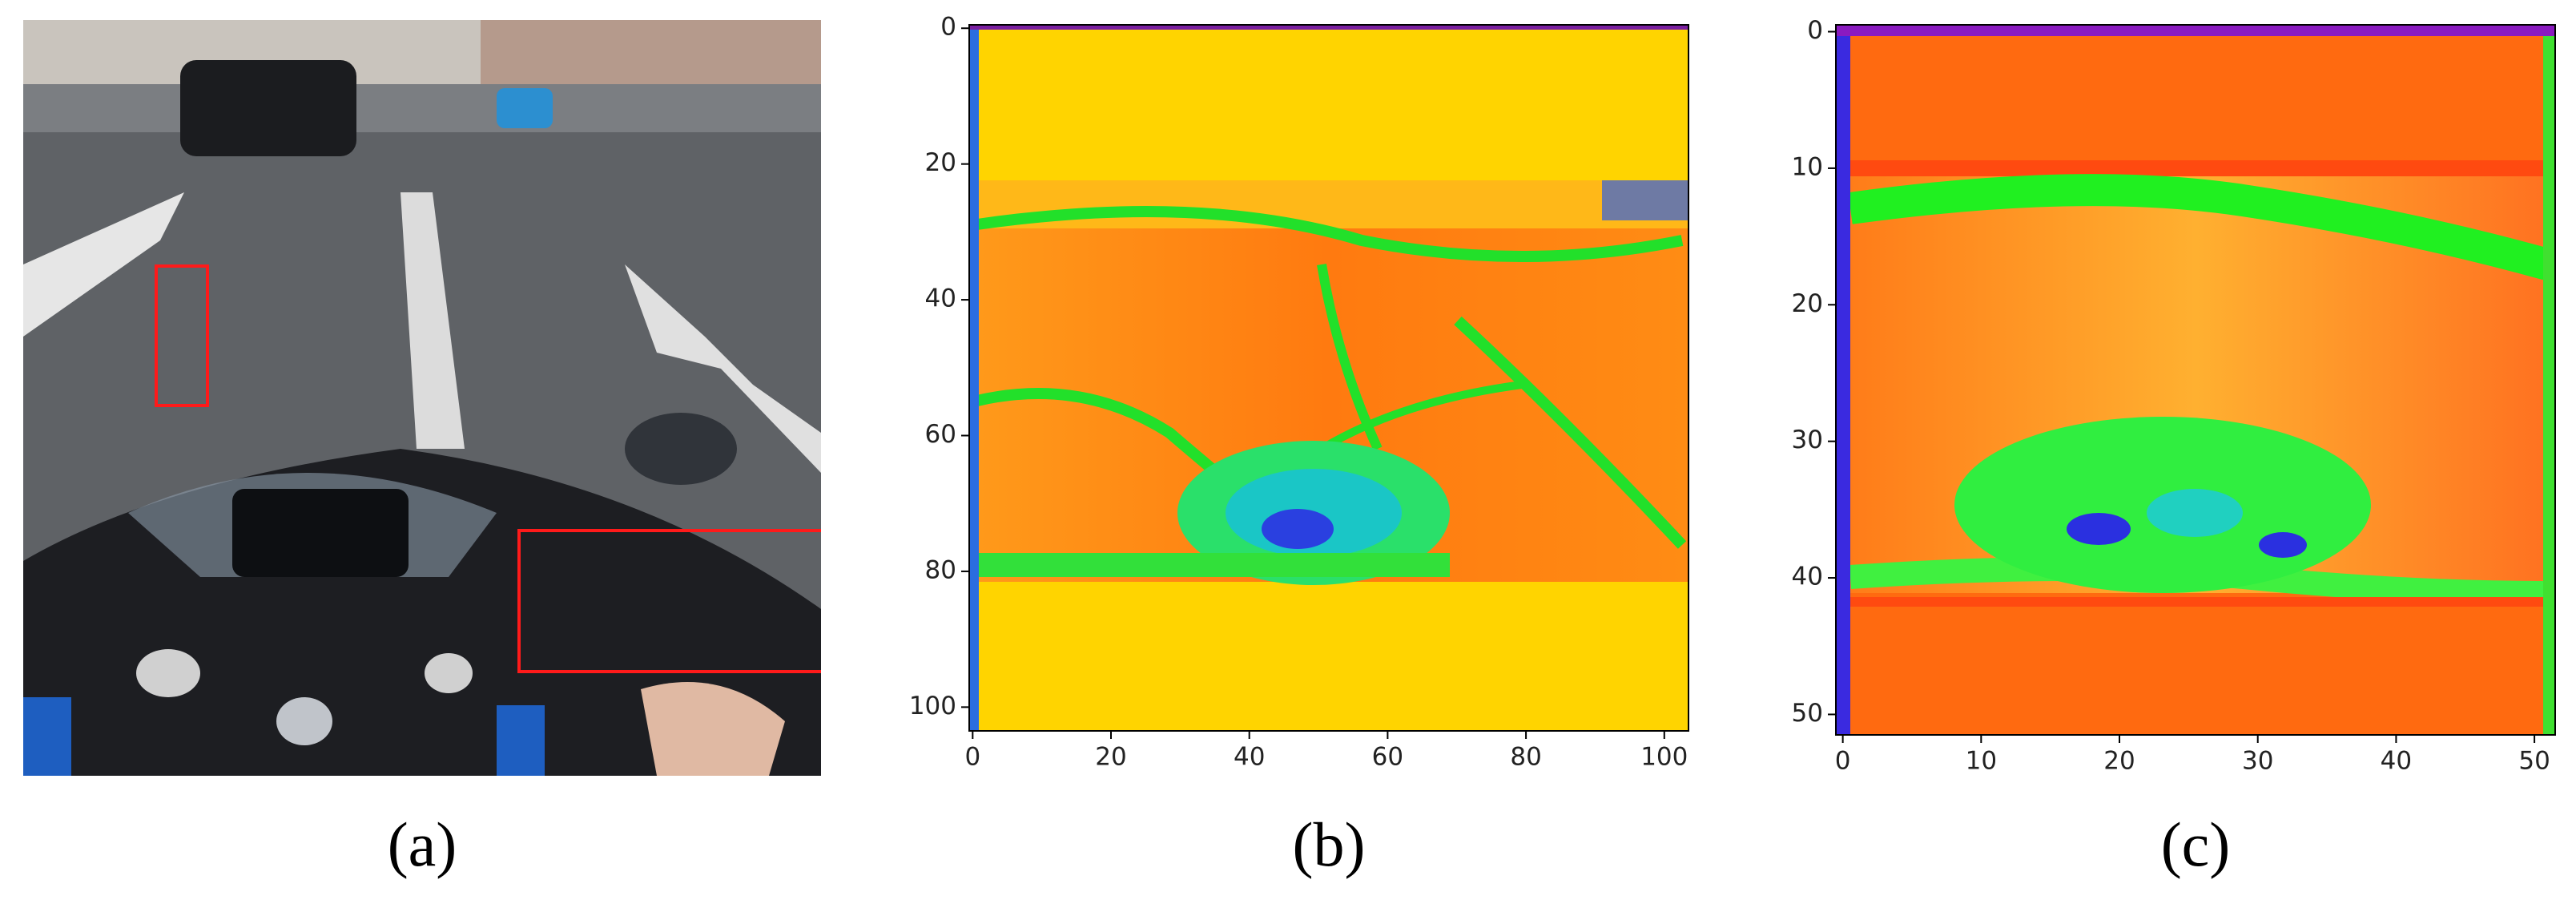 This screenshot has width=2576, height=908. Describe the element at coordinates (2196, 844) in the screenshot. I see `panel-caption: (c)` at that location.